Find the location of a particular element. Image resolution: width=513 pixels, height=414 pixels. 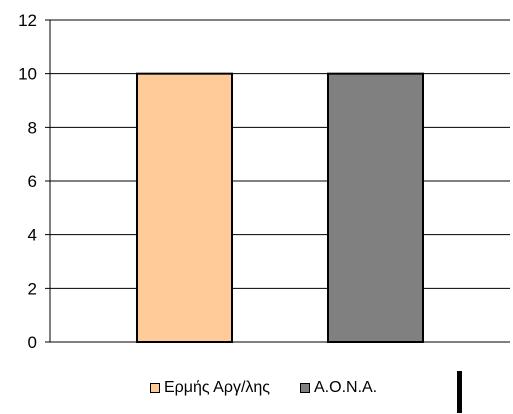

legend-item-series-2: Α.Ο.Ν.Α. is located at coordinates (338, 388).